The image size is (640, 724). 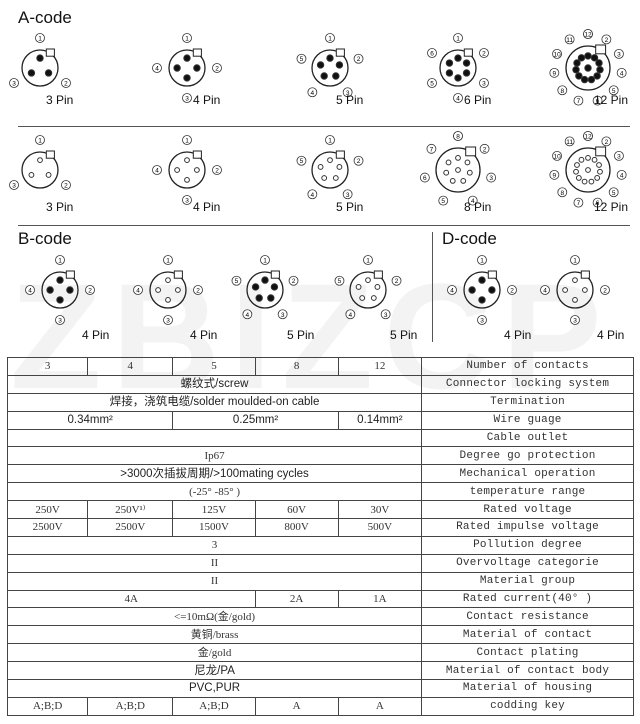 I want to click on table-row: II Material group, so click(x=320, y=581).